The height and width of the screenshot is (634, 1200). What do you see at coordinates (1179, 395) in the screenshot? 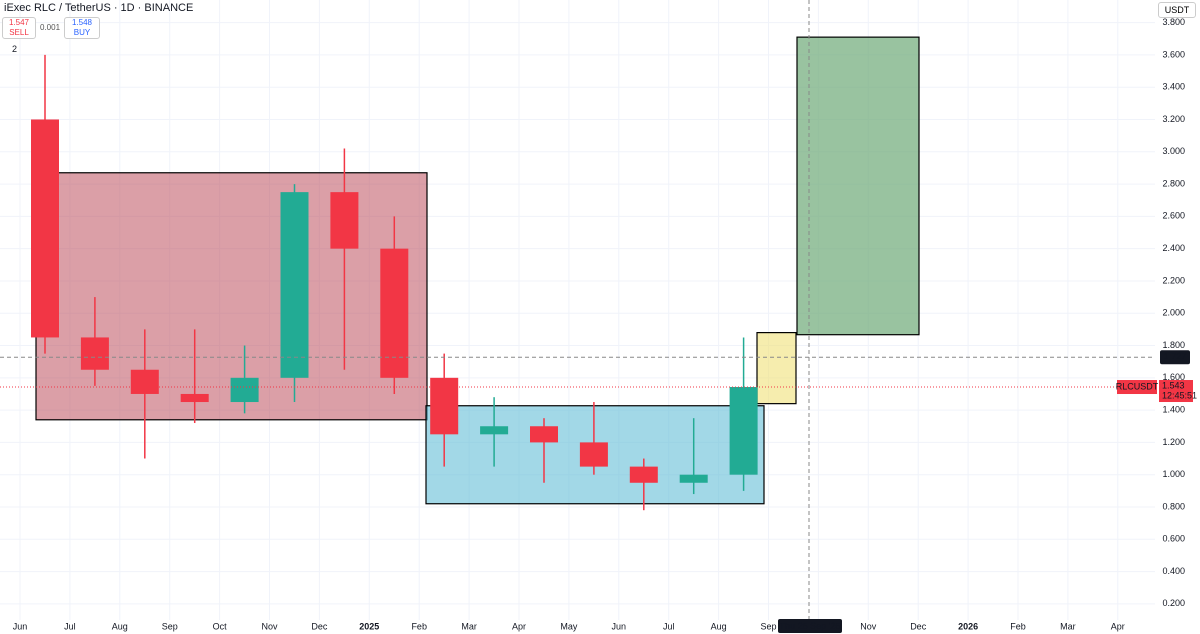
I see `countdown-label: 12:45:51` at bounding box center [1179, 395].